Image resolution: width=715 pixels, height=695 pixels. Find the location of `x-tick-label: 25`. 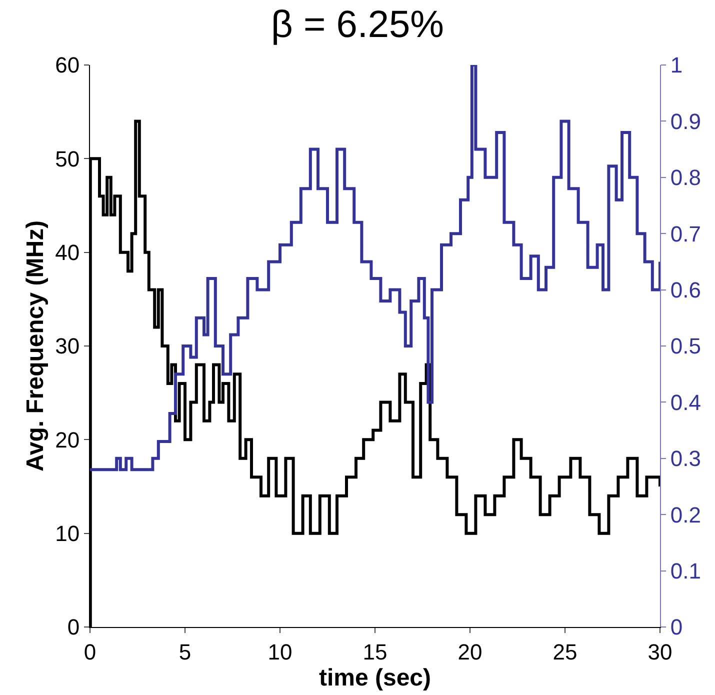

x-tick-label: 25 is located at coordinates (565, 651).